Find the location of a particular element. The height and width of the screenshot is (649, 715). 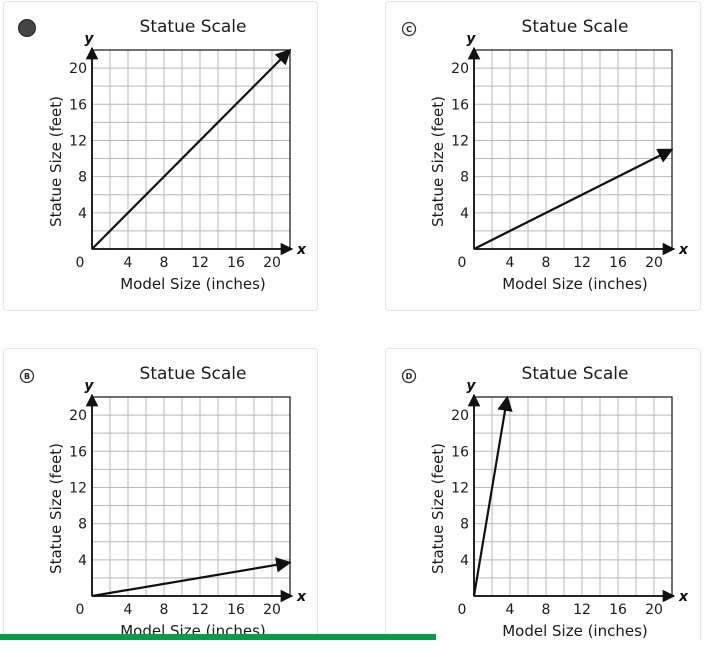

progress-bar is located at coordinates (218, 637).